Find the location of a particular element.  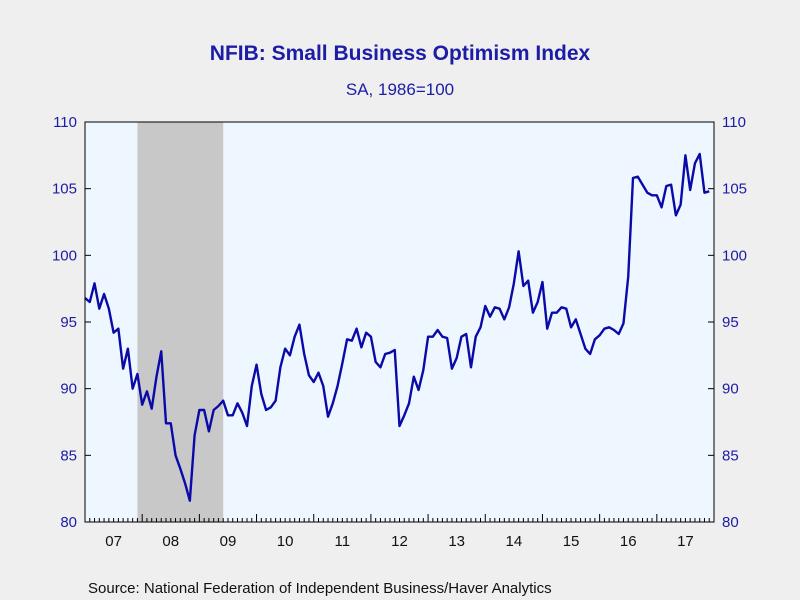

y-left-tick-label: 95 is located at coordinates (68, 322).